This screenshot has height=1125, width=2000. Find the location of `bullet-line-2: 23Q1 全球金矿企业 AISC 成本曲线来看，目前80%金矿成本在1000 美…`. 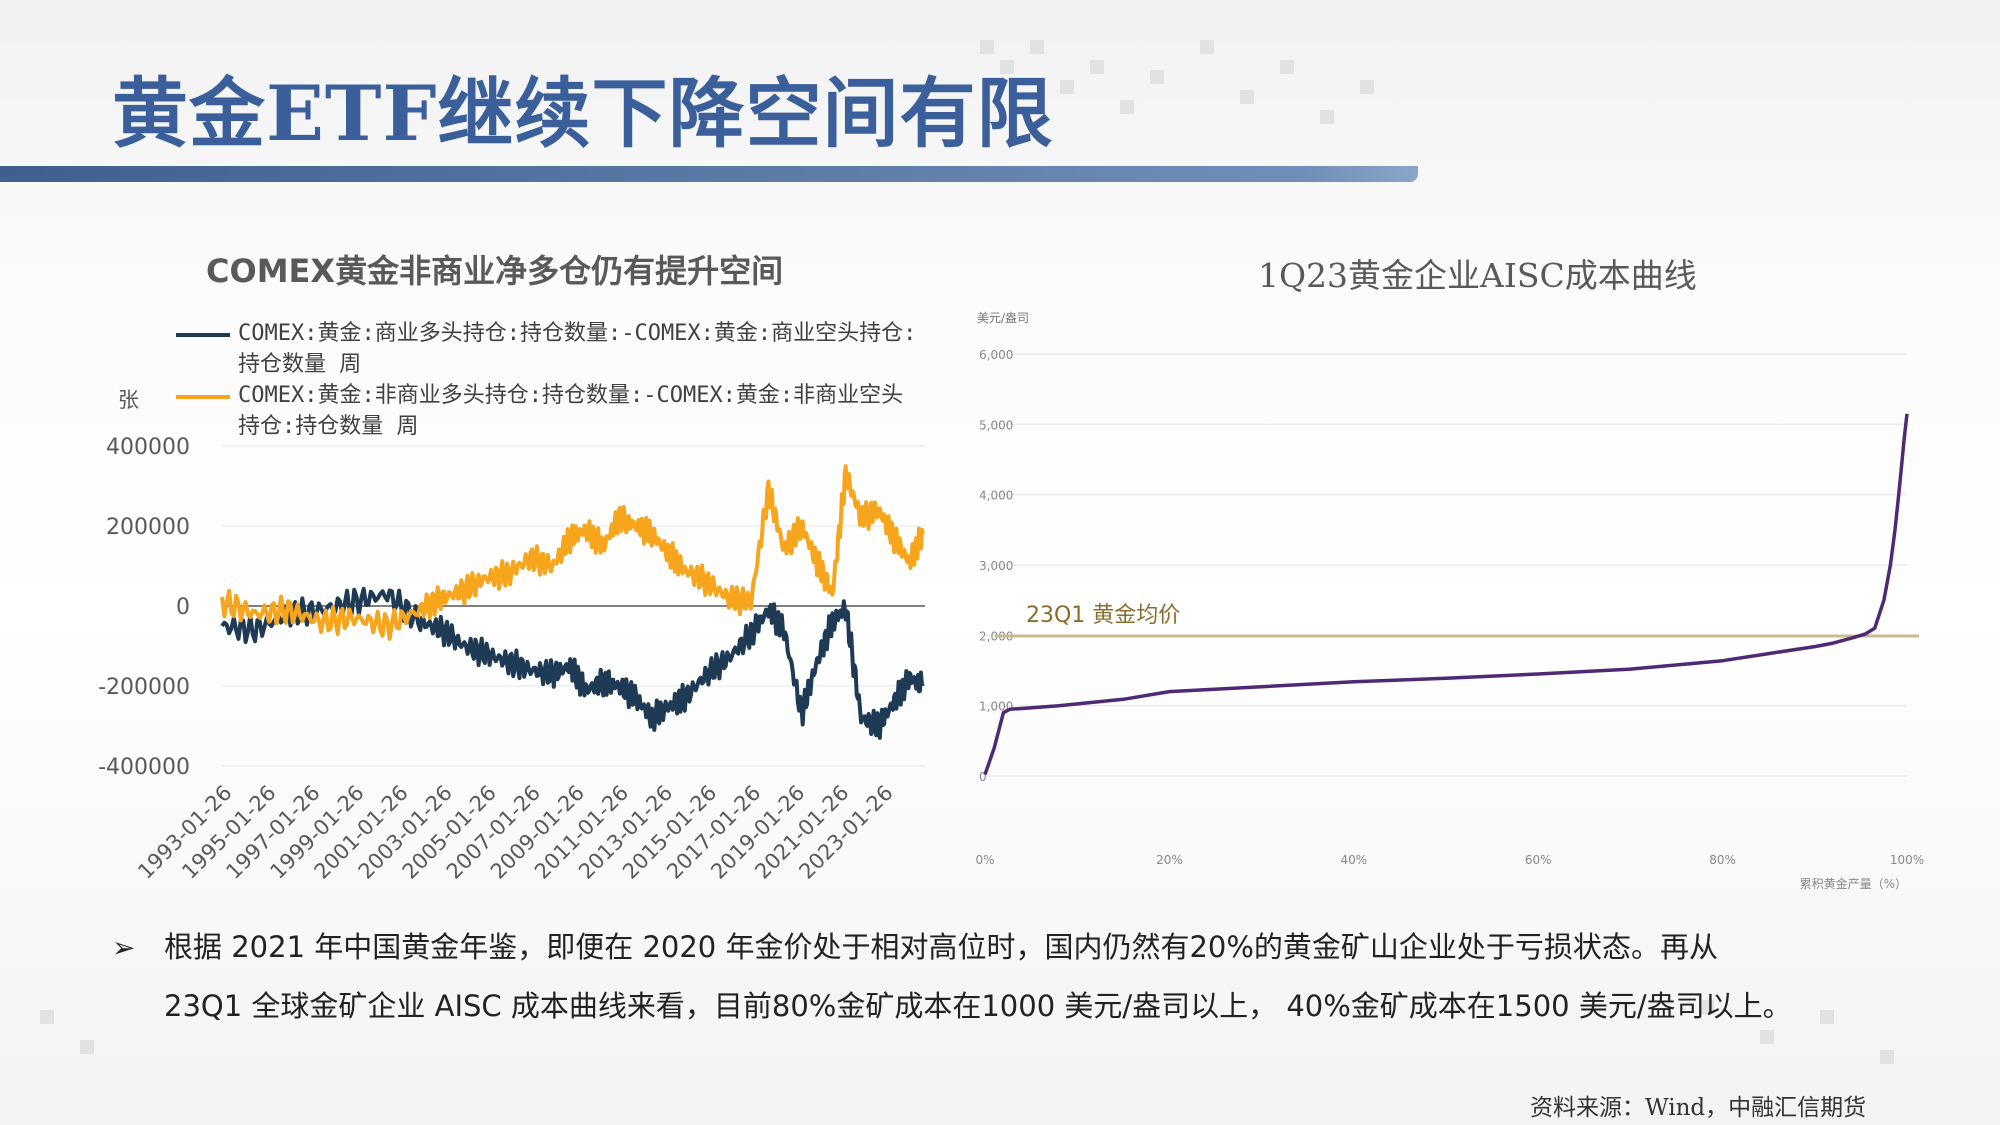

bullet-line-2: 23Q1 全球金矿企业 AISC 成本曲线来看，目前80%金矿成本在1000 美… is located at coordinates (978, 1006).